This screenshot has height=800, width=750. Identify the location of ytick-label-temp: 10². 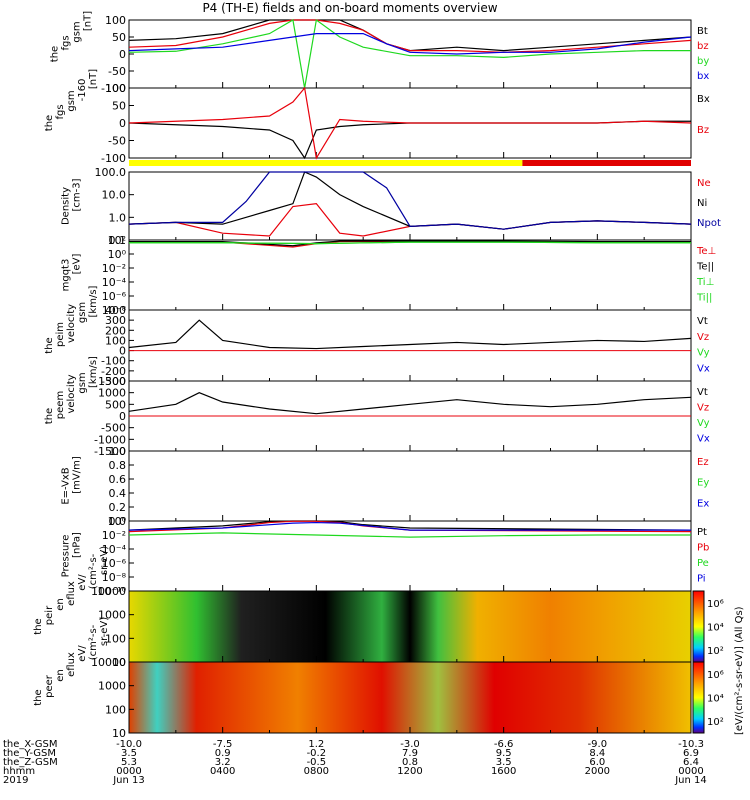
(117, 240).